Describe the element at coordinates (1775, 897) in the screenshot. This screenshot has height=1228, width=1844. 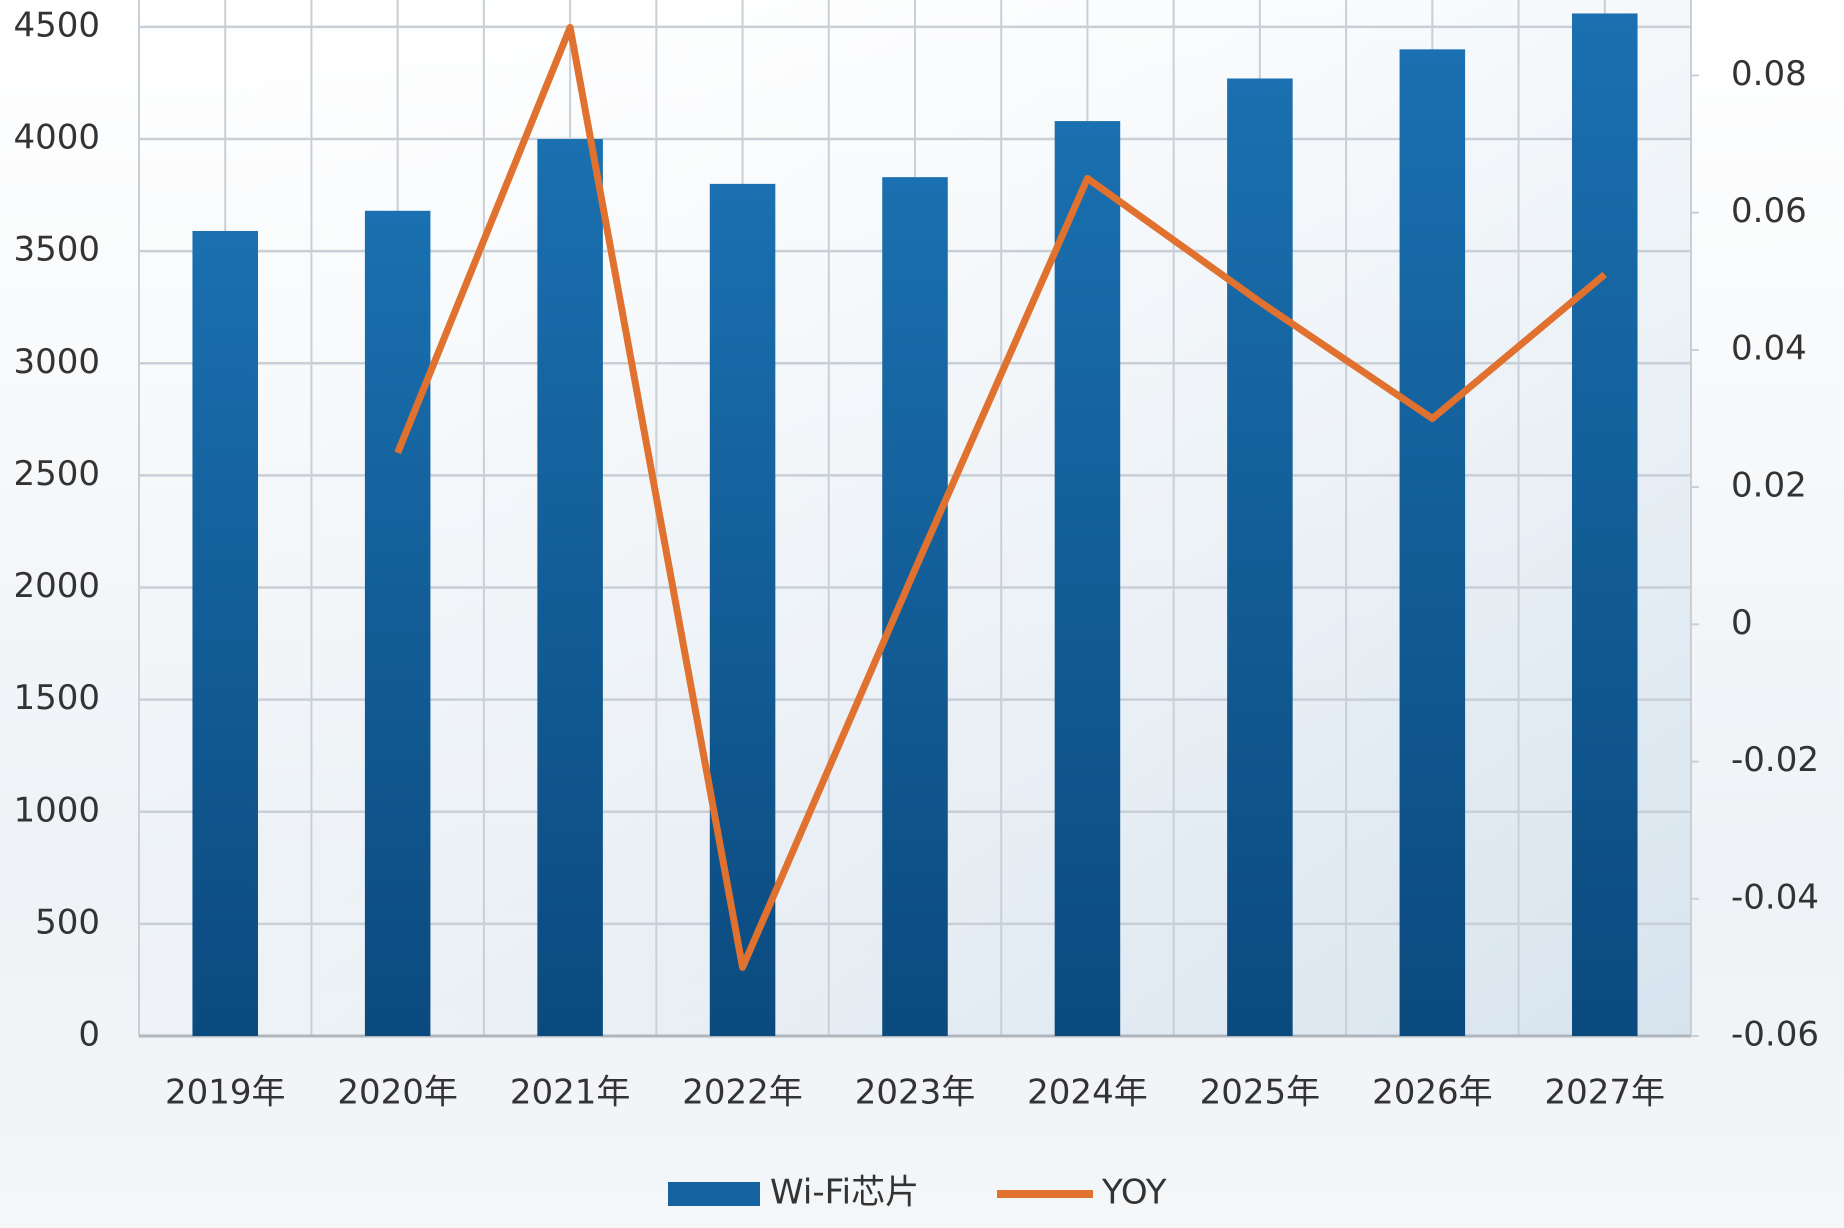
I see `y2-tick-label: -0.04` at that location.